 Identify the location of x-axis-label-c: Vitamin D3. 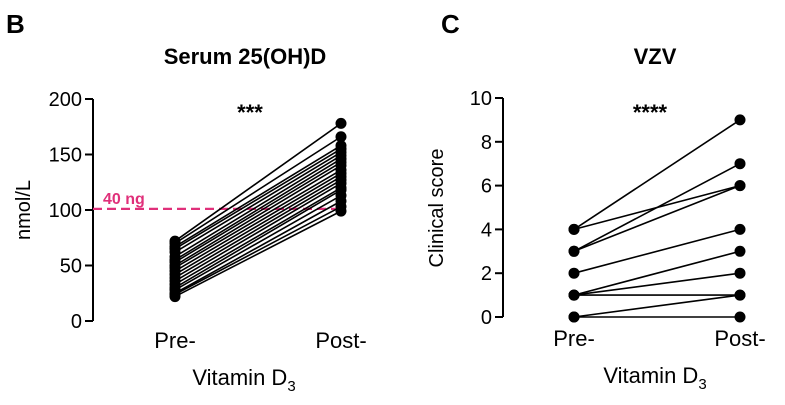
(654, 378).